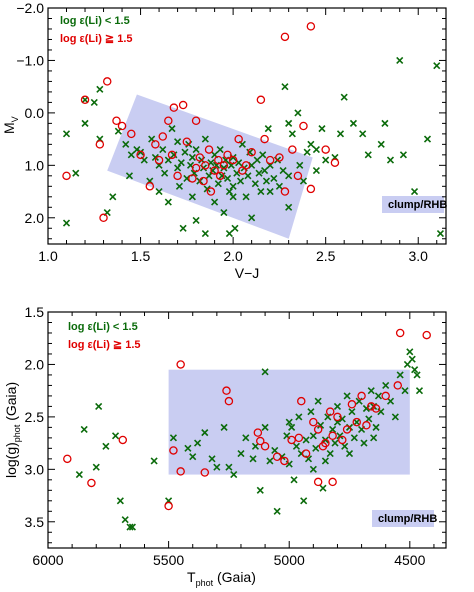  What do you see at coordinates (418, 256) in the screenshot?
I see `x-tick-label: 3.0` at bounding box center [418, 256].